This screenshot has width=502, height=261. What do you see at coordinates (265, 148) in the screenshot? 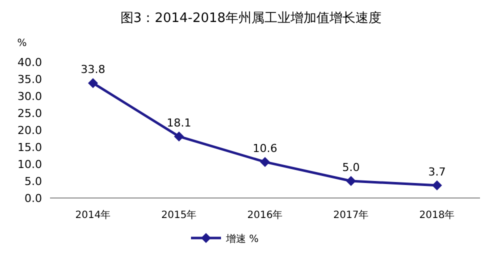
I see `data-label: 10.6` at bounding box center [265, 148].